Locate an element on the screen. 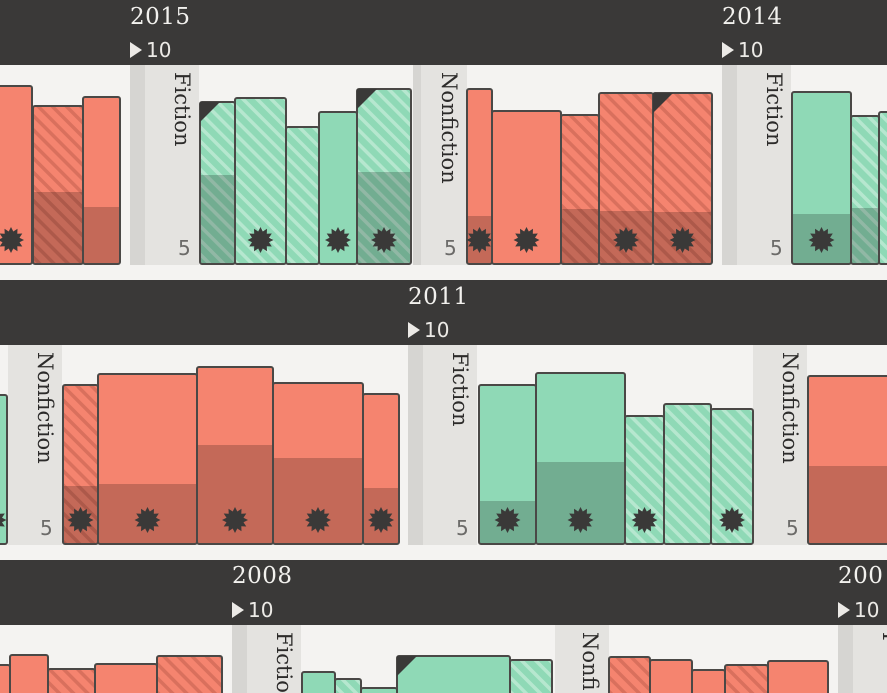  scale-marker-2015: 10 is located at coordinates (150, 50).